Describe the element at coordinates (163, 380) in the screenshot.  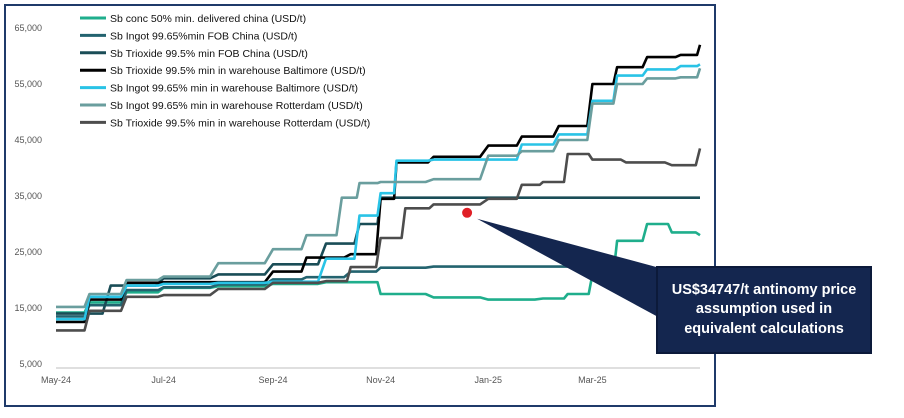
I see `x-tick-label: Jul-24` at that location.